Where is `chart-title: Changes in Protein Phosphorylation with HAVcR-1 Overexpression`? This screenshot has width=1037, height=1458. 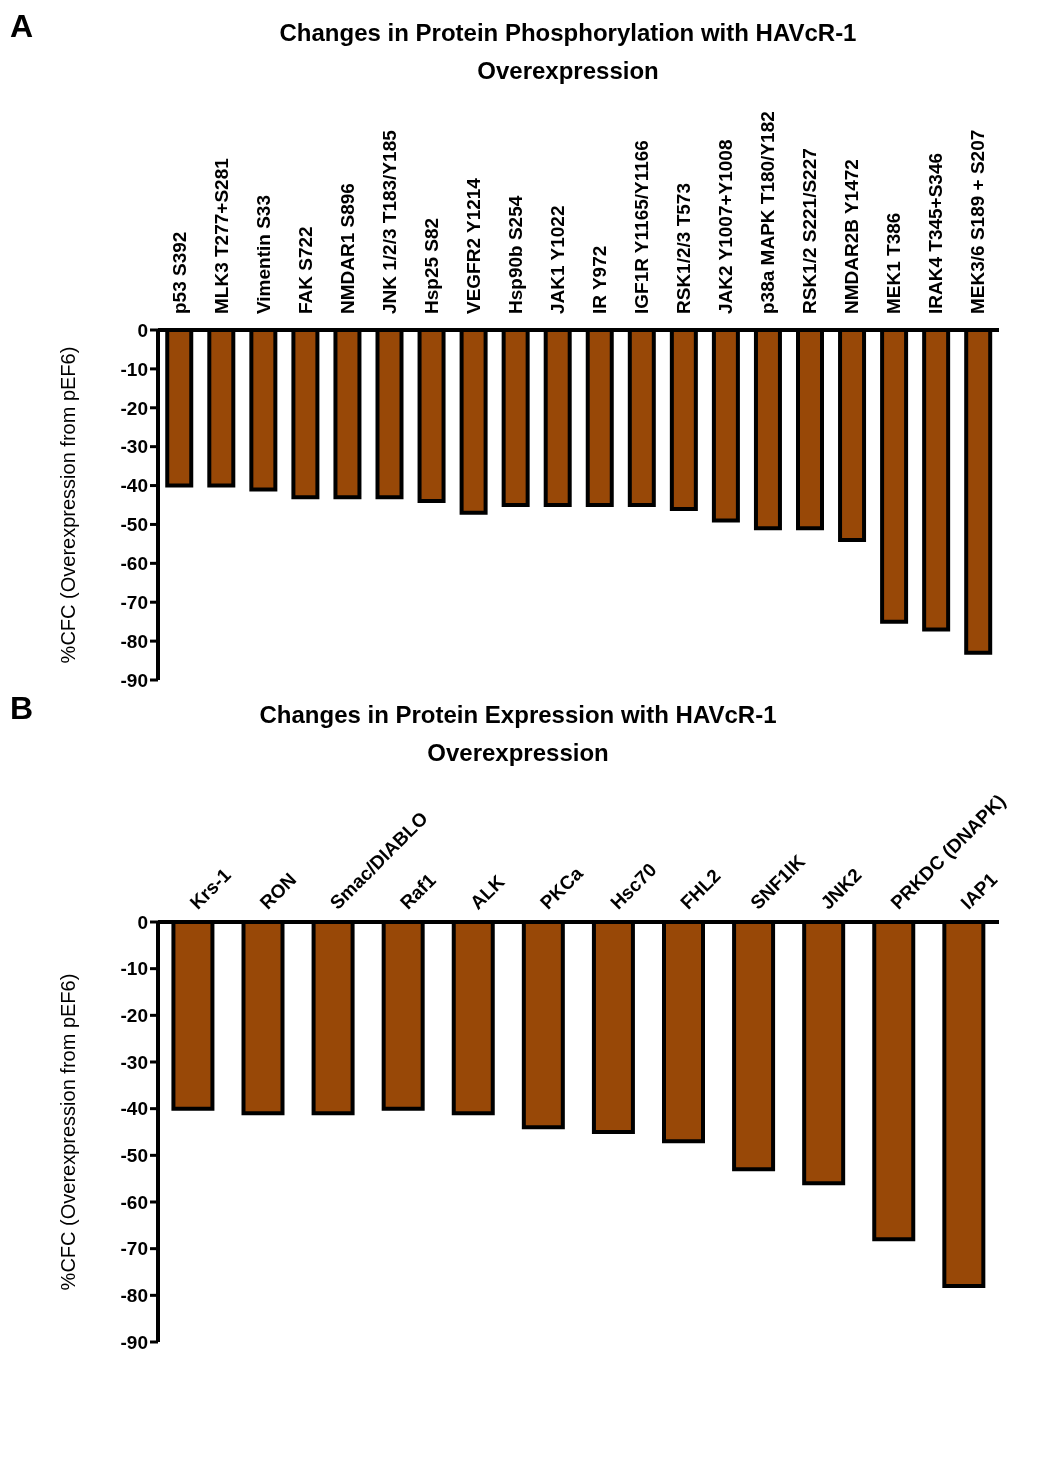 chart-title: Changes in Protein Phosphorylation with HAVcR-1 Overexpression is located at coordinates (568, 52).